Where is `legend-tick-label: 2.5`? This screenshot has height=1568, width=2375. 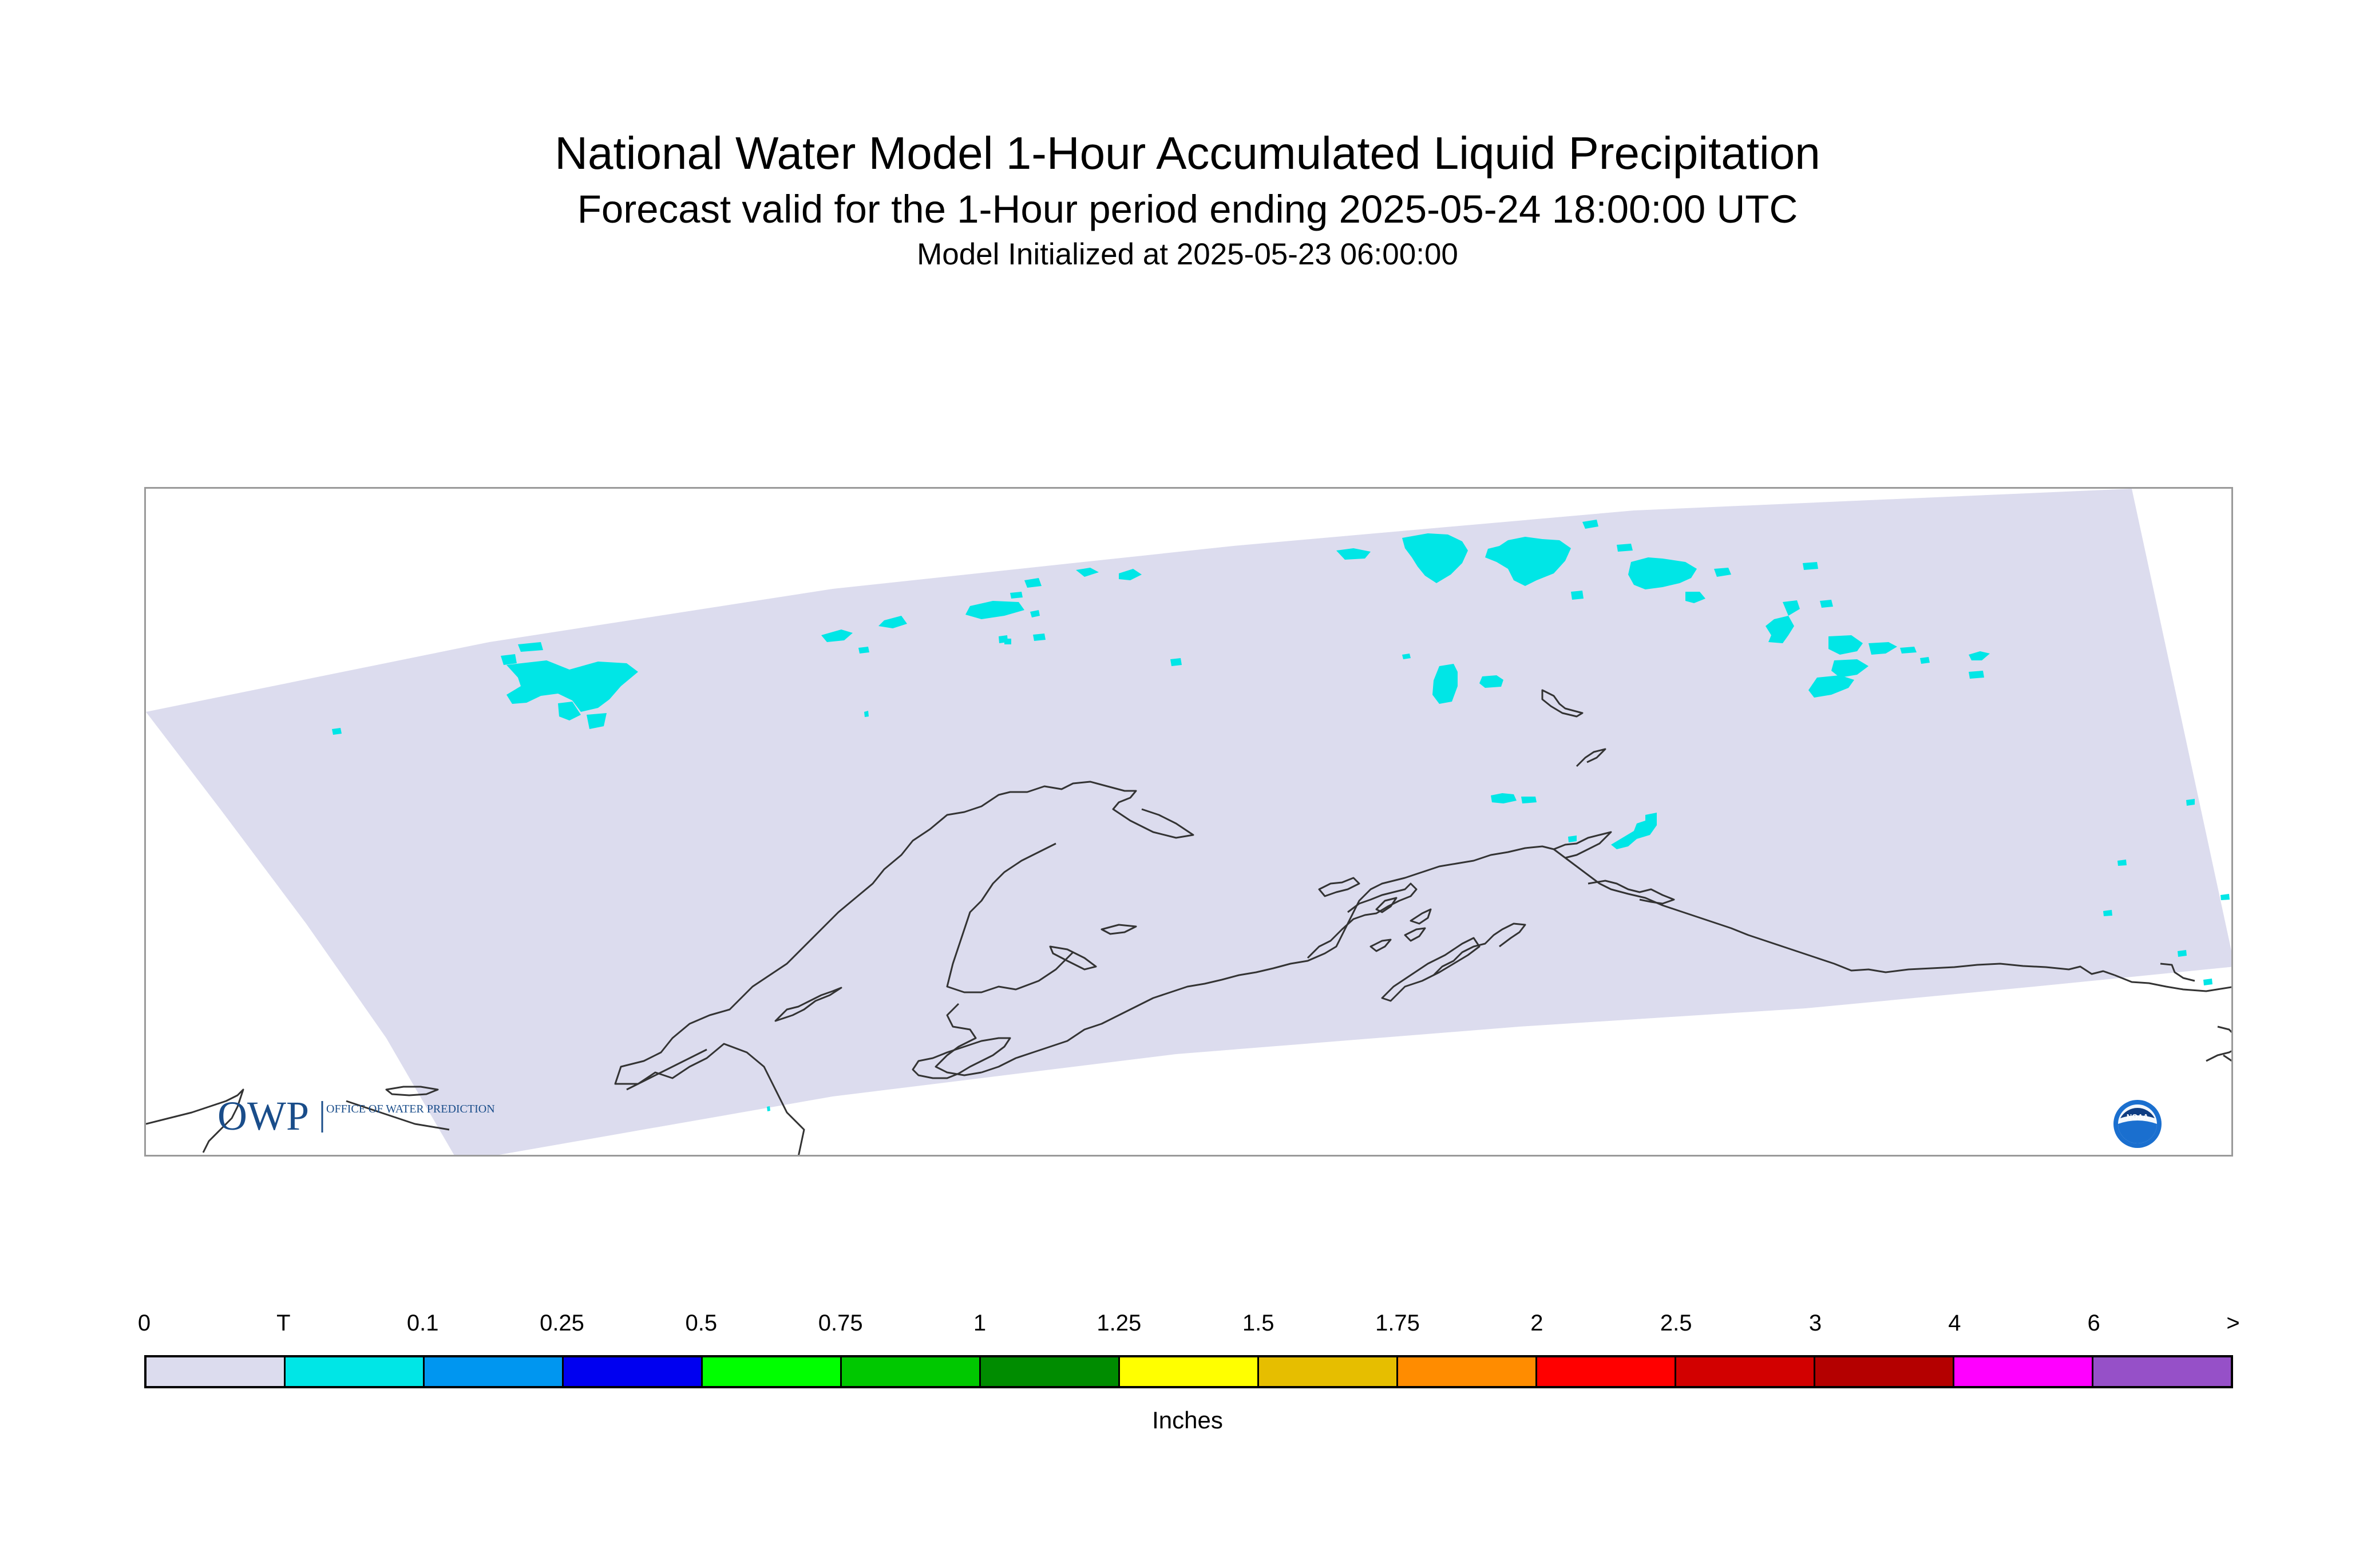 legend-tick-label: 2.5 is located at coordinates (1676, 1323).